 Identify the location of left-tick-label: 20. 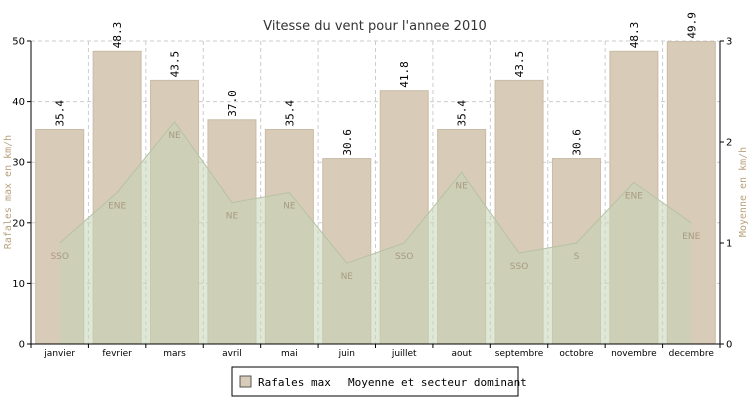
(18, 223).